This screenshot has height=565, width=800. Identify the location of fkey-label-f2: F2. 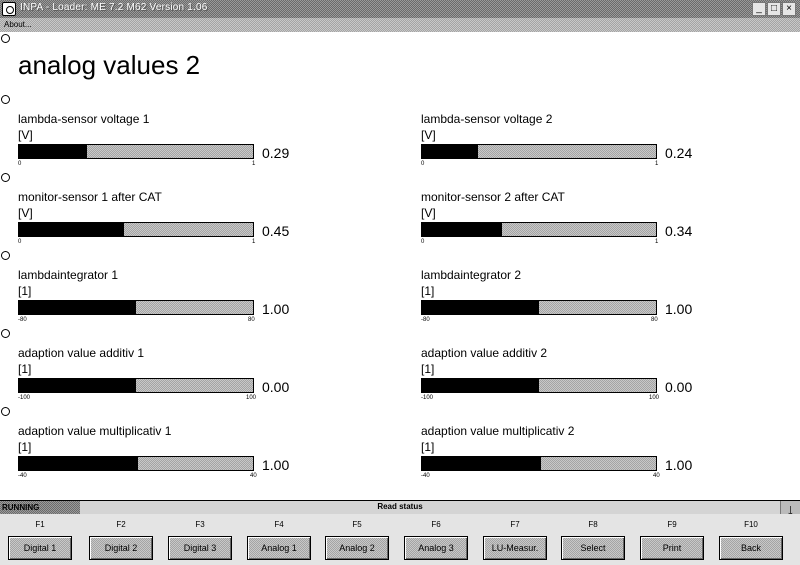
(121, 524).